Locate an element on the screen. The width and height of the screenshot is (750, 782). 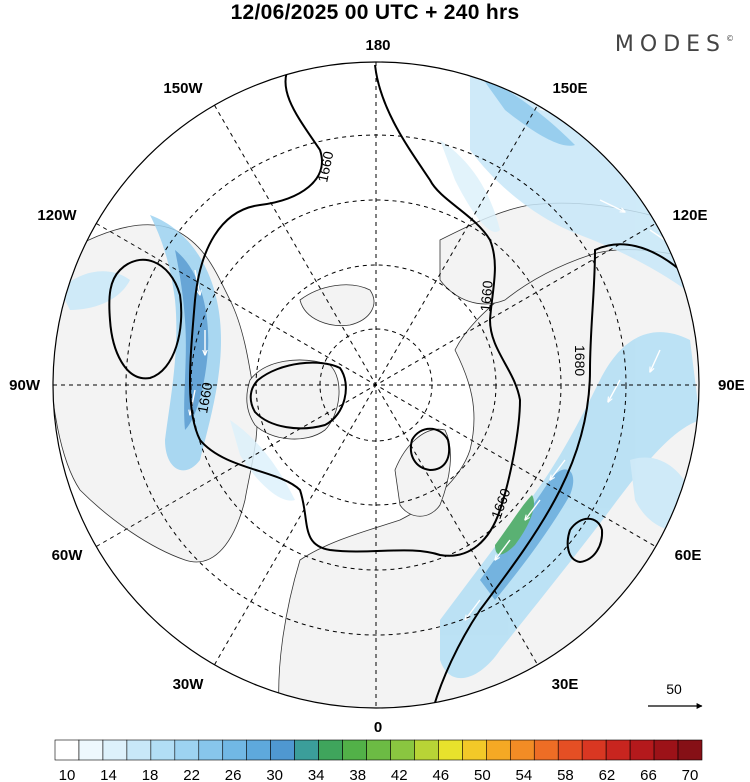
contour-low-scandinavia is located at coordinates (430, 449).